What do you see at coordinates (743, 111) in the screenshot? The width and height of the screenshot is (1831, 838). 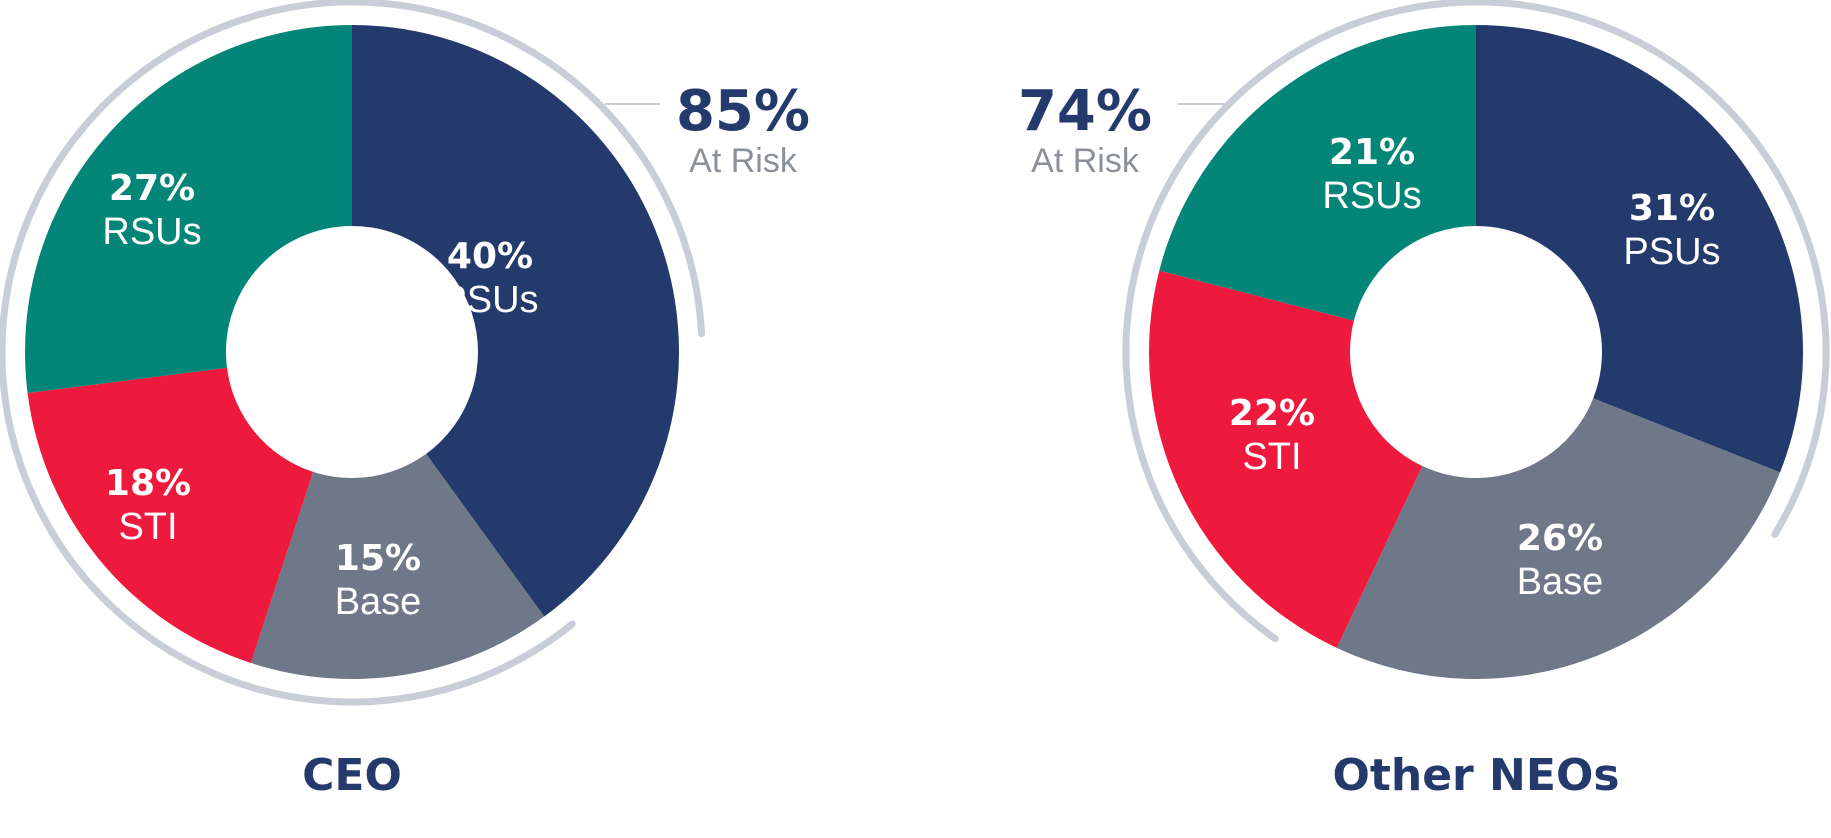 I see `ceo-at-risk-percent: 85%` at bounding box center [743, 111].